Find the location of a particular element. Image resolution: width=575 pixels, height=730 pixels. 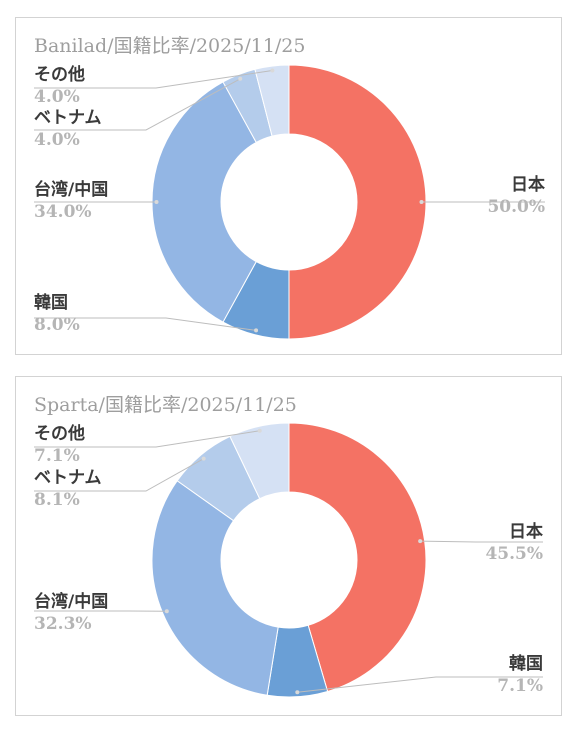

slice-value-label: 8.1% is located at coordinates (57, 500).